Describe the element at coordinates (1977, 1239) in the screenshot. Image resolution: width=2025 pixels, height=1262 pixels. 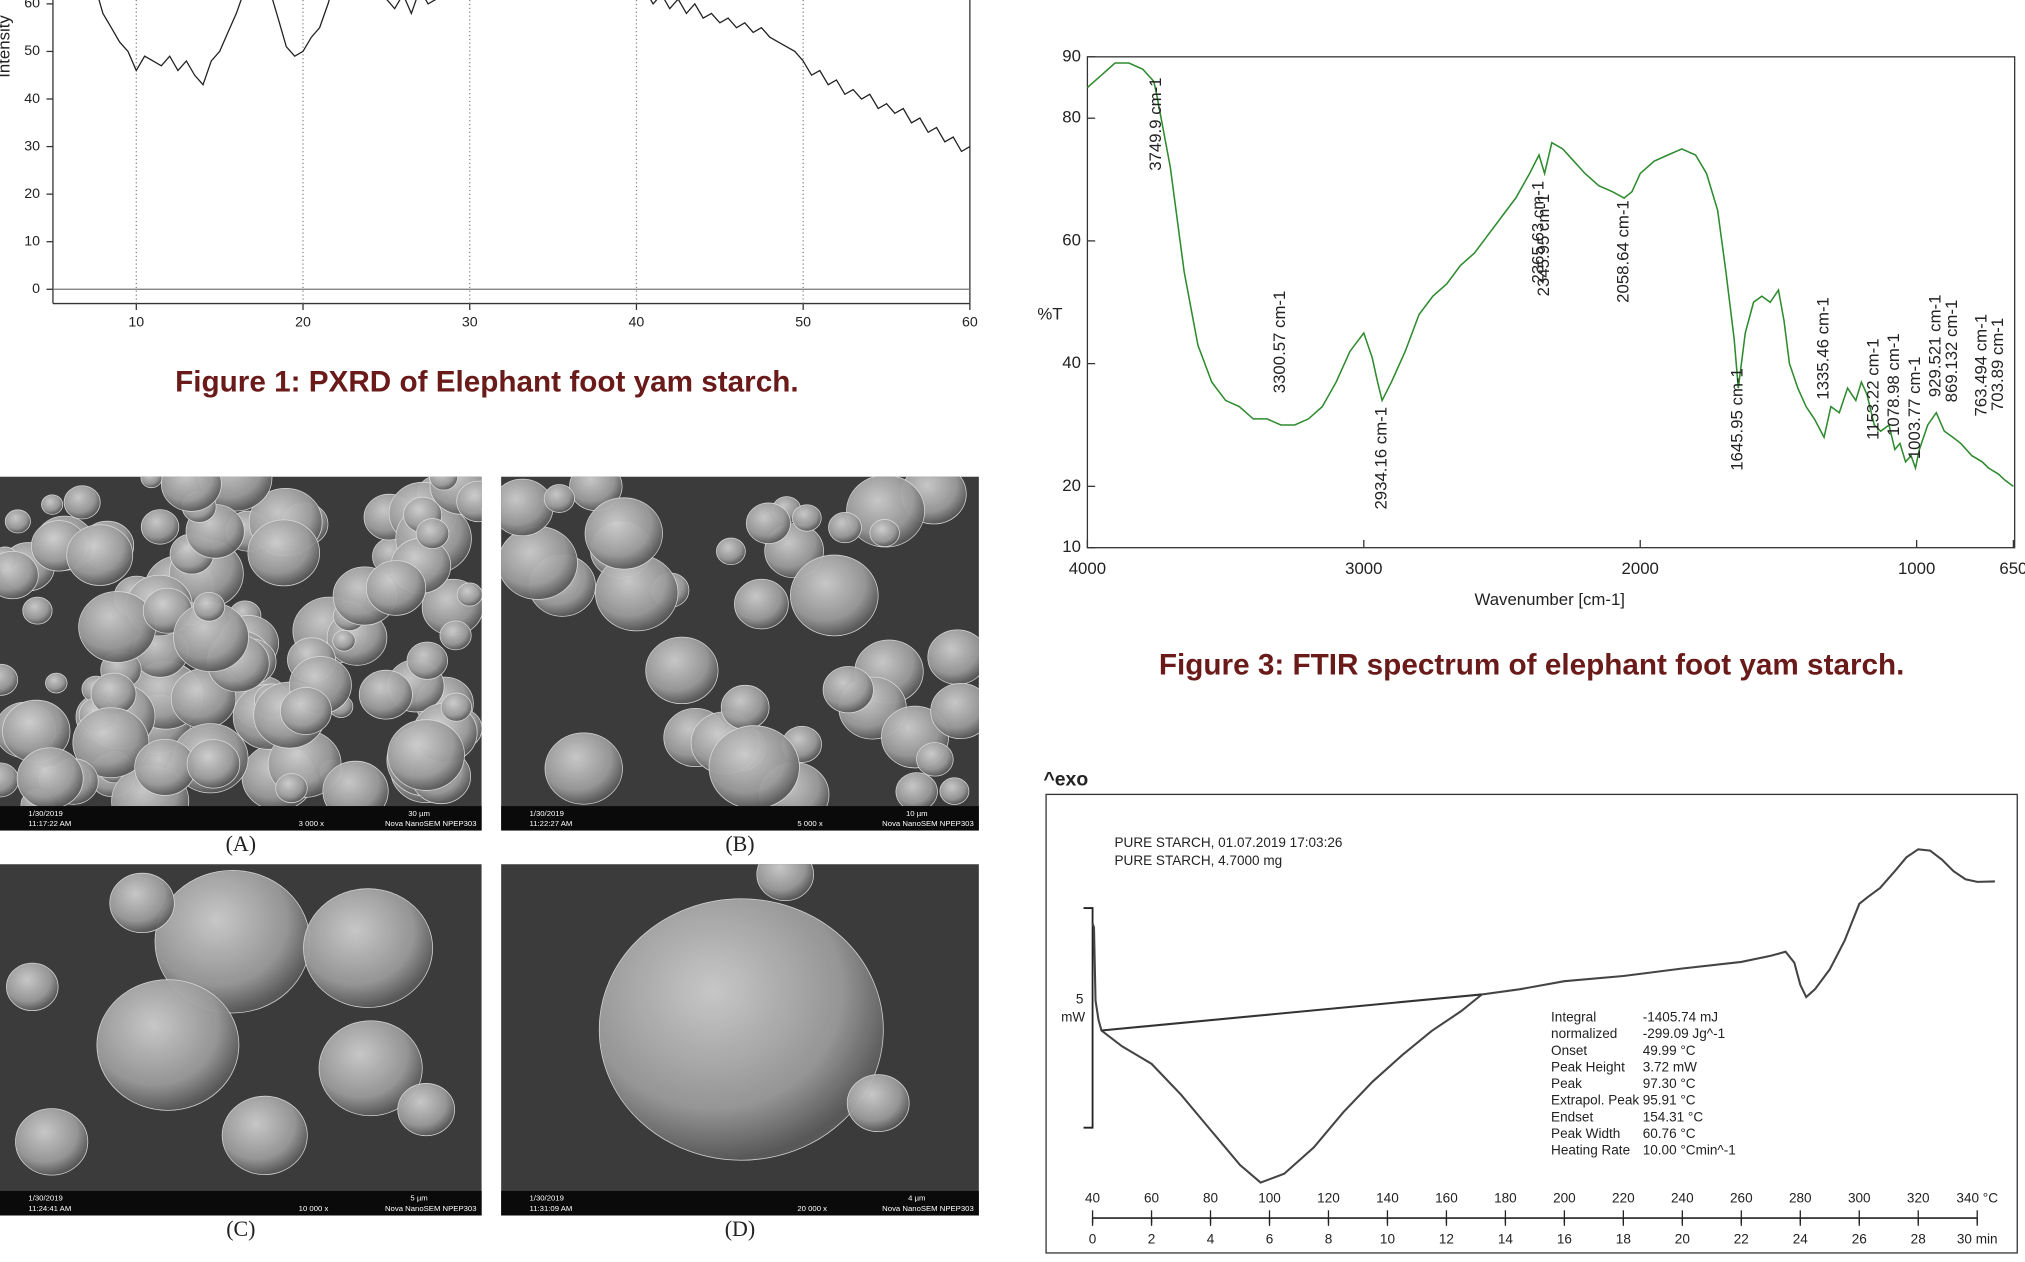
I see `x2-tick-label: 30 min` at that location.